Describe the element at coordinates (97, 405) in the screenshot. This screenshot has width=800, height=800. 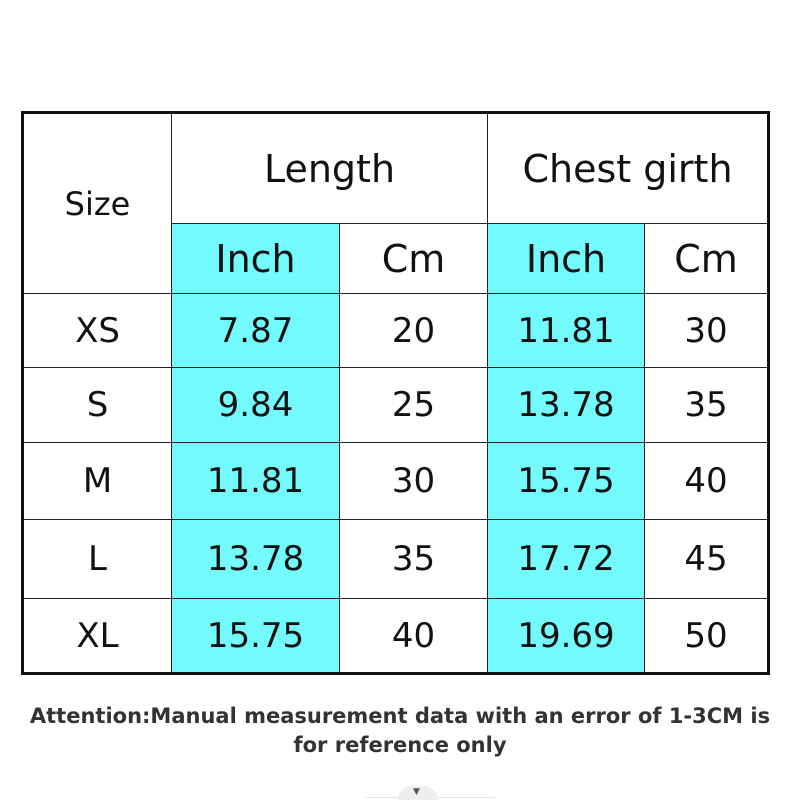
I see `size-cell: S` at that location.